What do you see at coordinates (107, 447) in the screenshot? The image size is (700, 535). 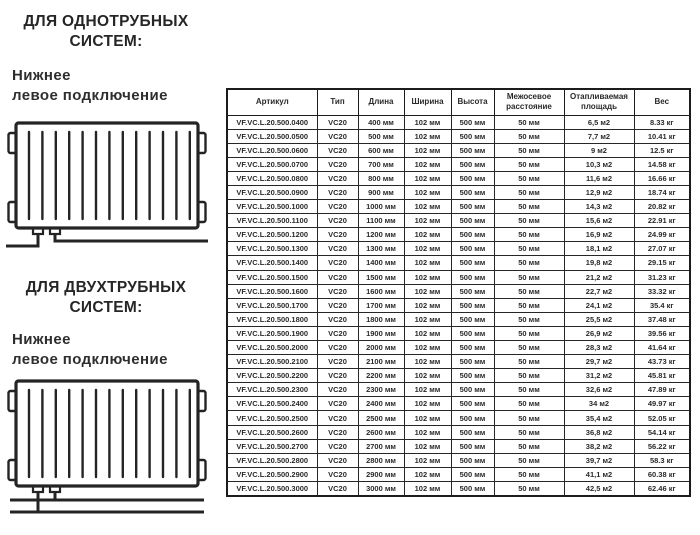 I see `radiator-diagram-two-pipe` at bounding box center [107, 447].